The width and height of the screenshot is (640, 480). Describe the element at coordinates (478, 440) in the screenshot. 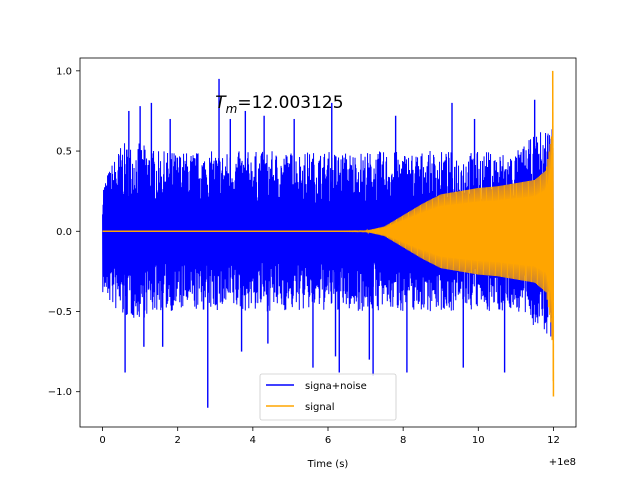

I see `x-tick-label: 10` at that location.